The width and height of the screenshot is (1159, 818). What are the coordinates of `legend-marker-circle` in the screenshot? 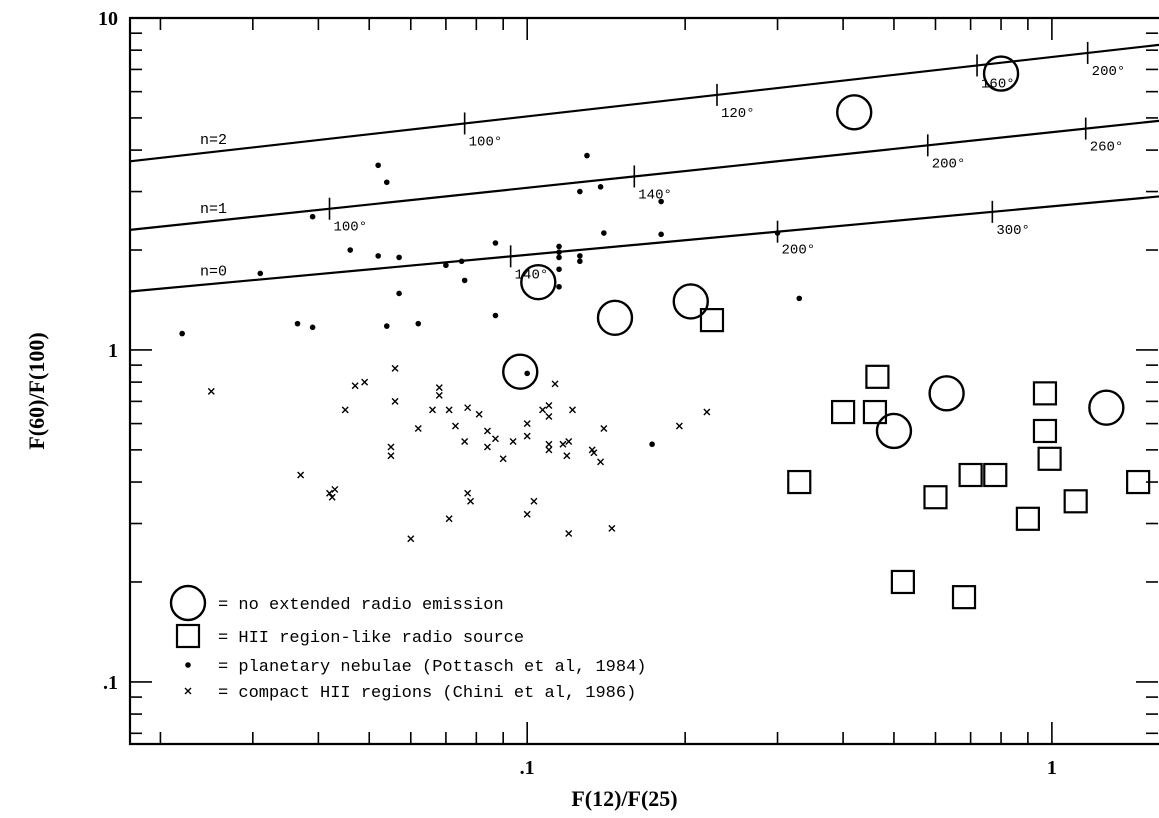 It's located at (188, 603).